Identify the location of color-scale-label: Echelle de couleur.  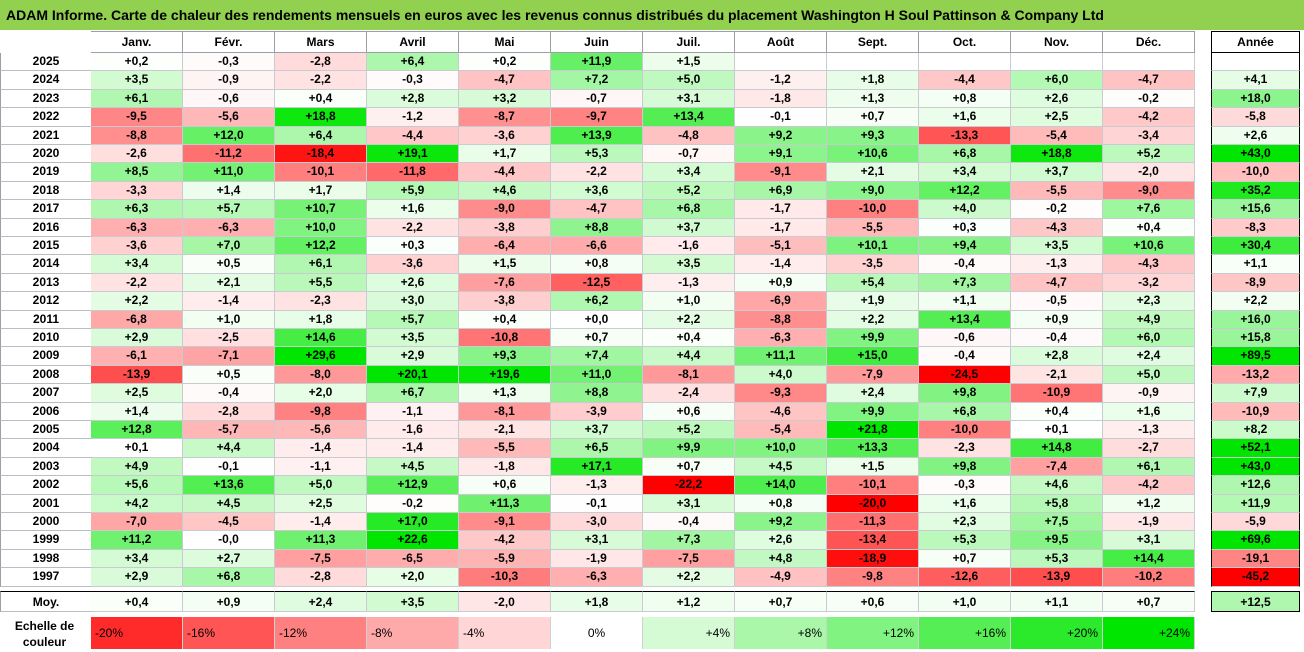
(44, 634).